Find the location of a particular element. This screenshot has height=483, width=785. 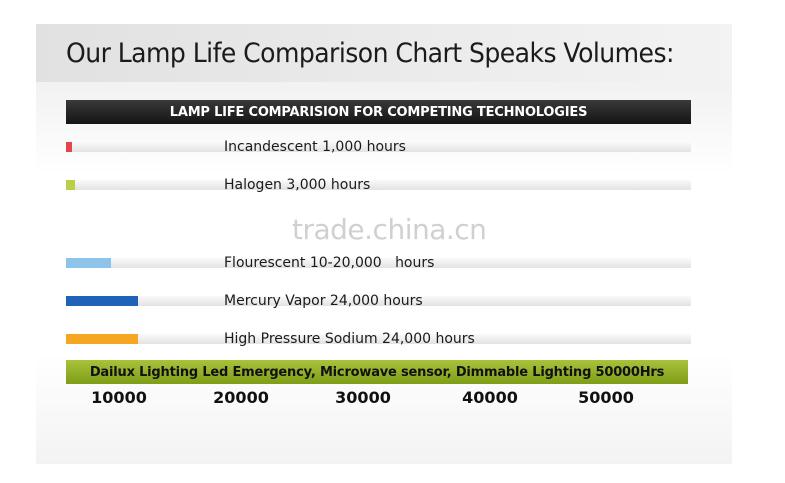

title-band is located at coordinates (384, 53).